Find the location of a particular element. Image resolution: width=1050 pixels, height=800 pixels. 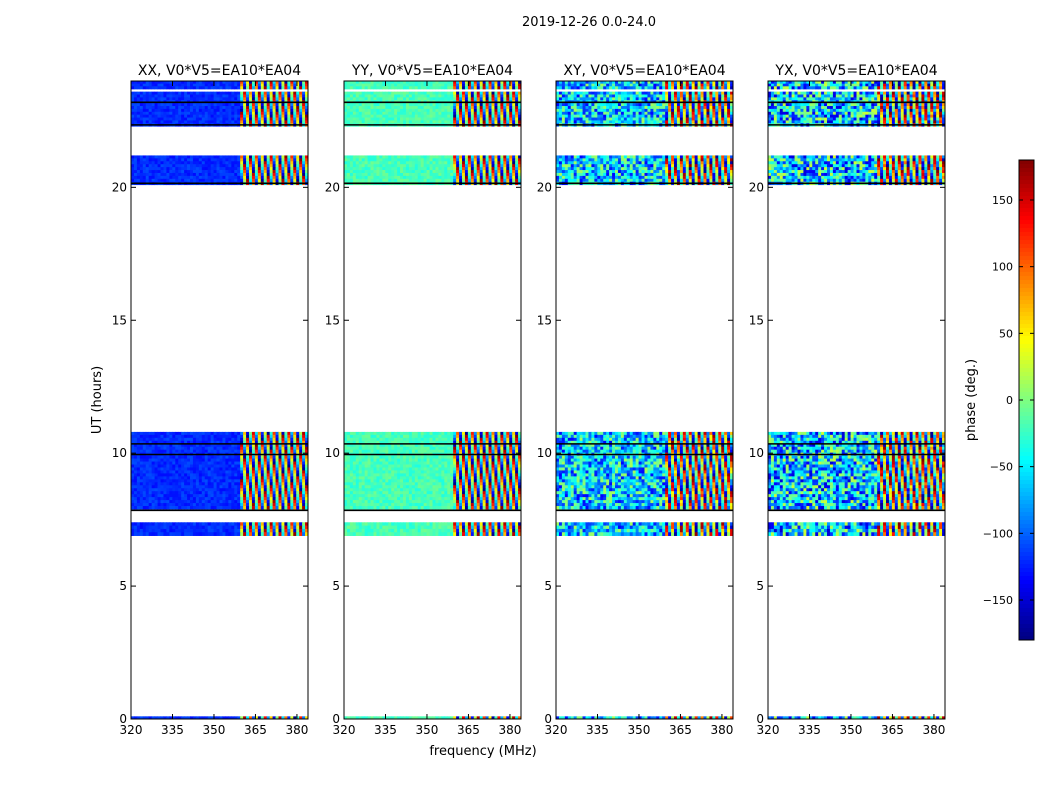

colorbar-tick-label: −150 is located at coordinates (998, 600).